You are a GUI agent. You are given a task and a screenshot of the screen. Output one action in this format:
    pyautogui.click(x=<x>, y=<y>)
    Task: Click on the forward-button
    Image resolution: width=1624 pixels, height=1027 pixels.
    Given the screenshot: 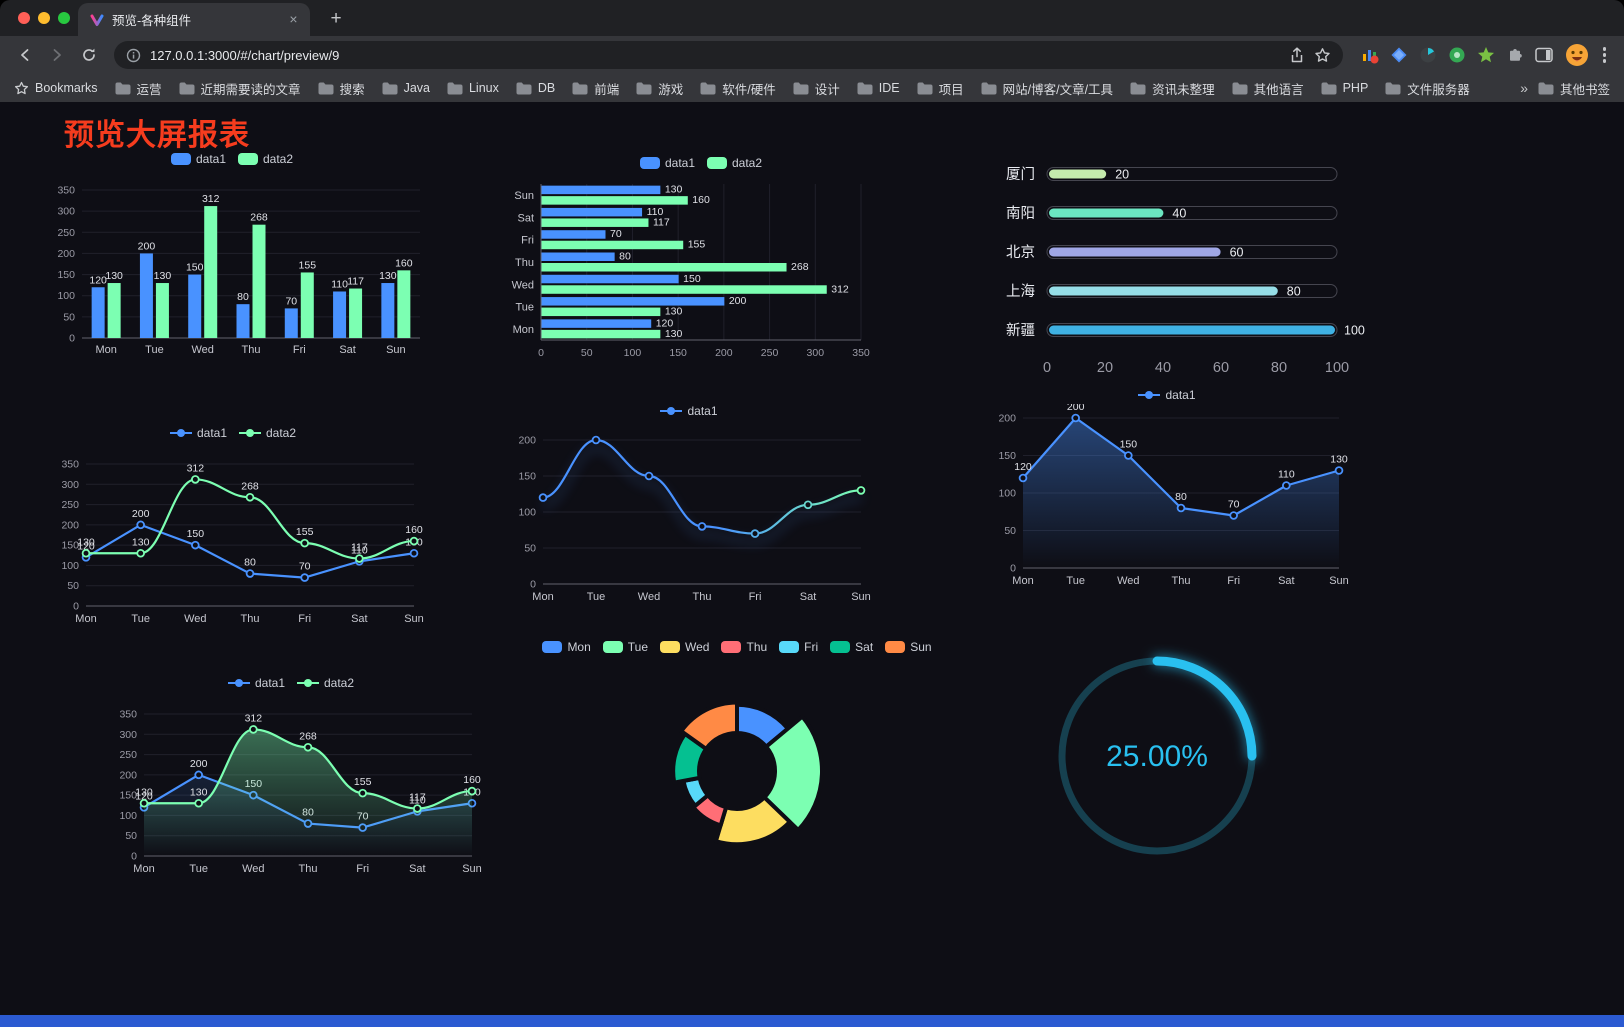 What is the action you would take?
    pyautogui.click(x=57, y=55)
    